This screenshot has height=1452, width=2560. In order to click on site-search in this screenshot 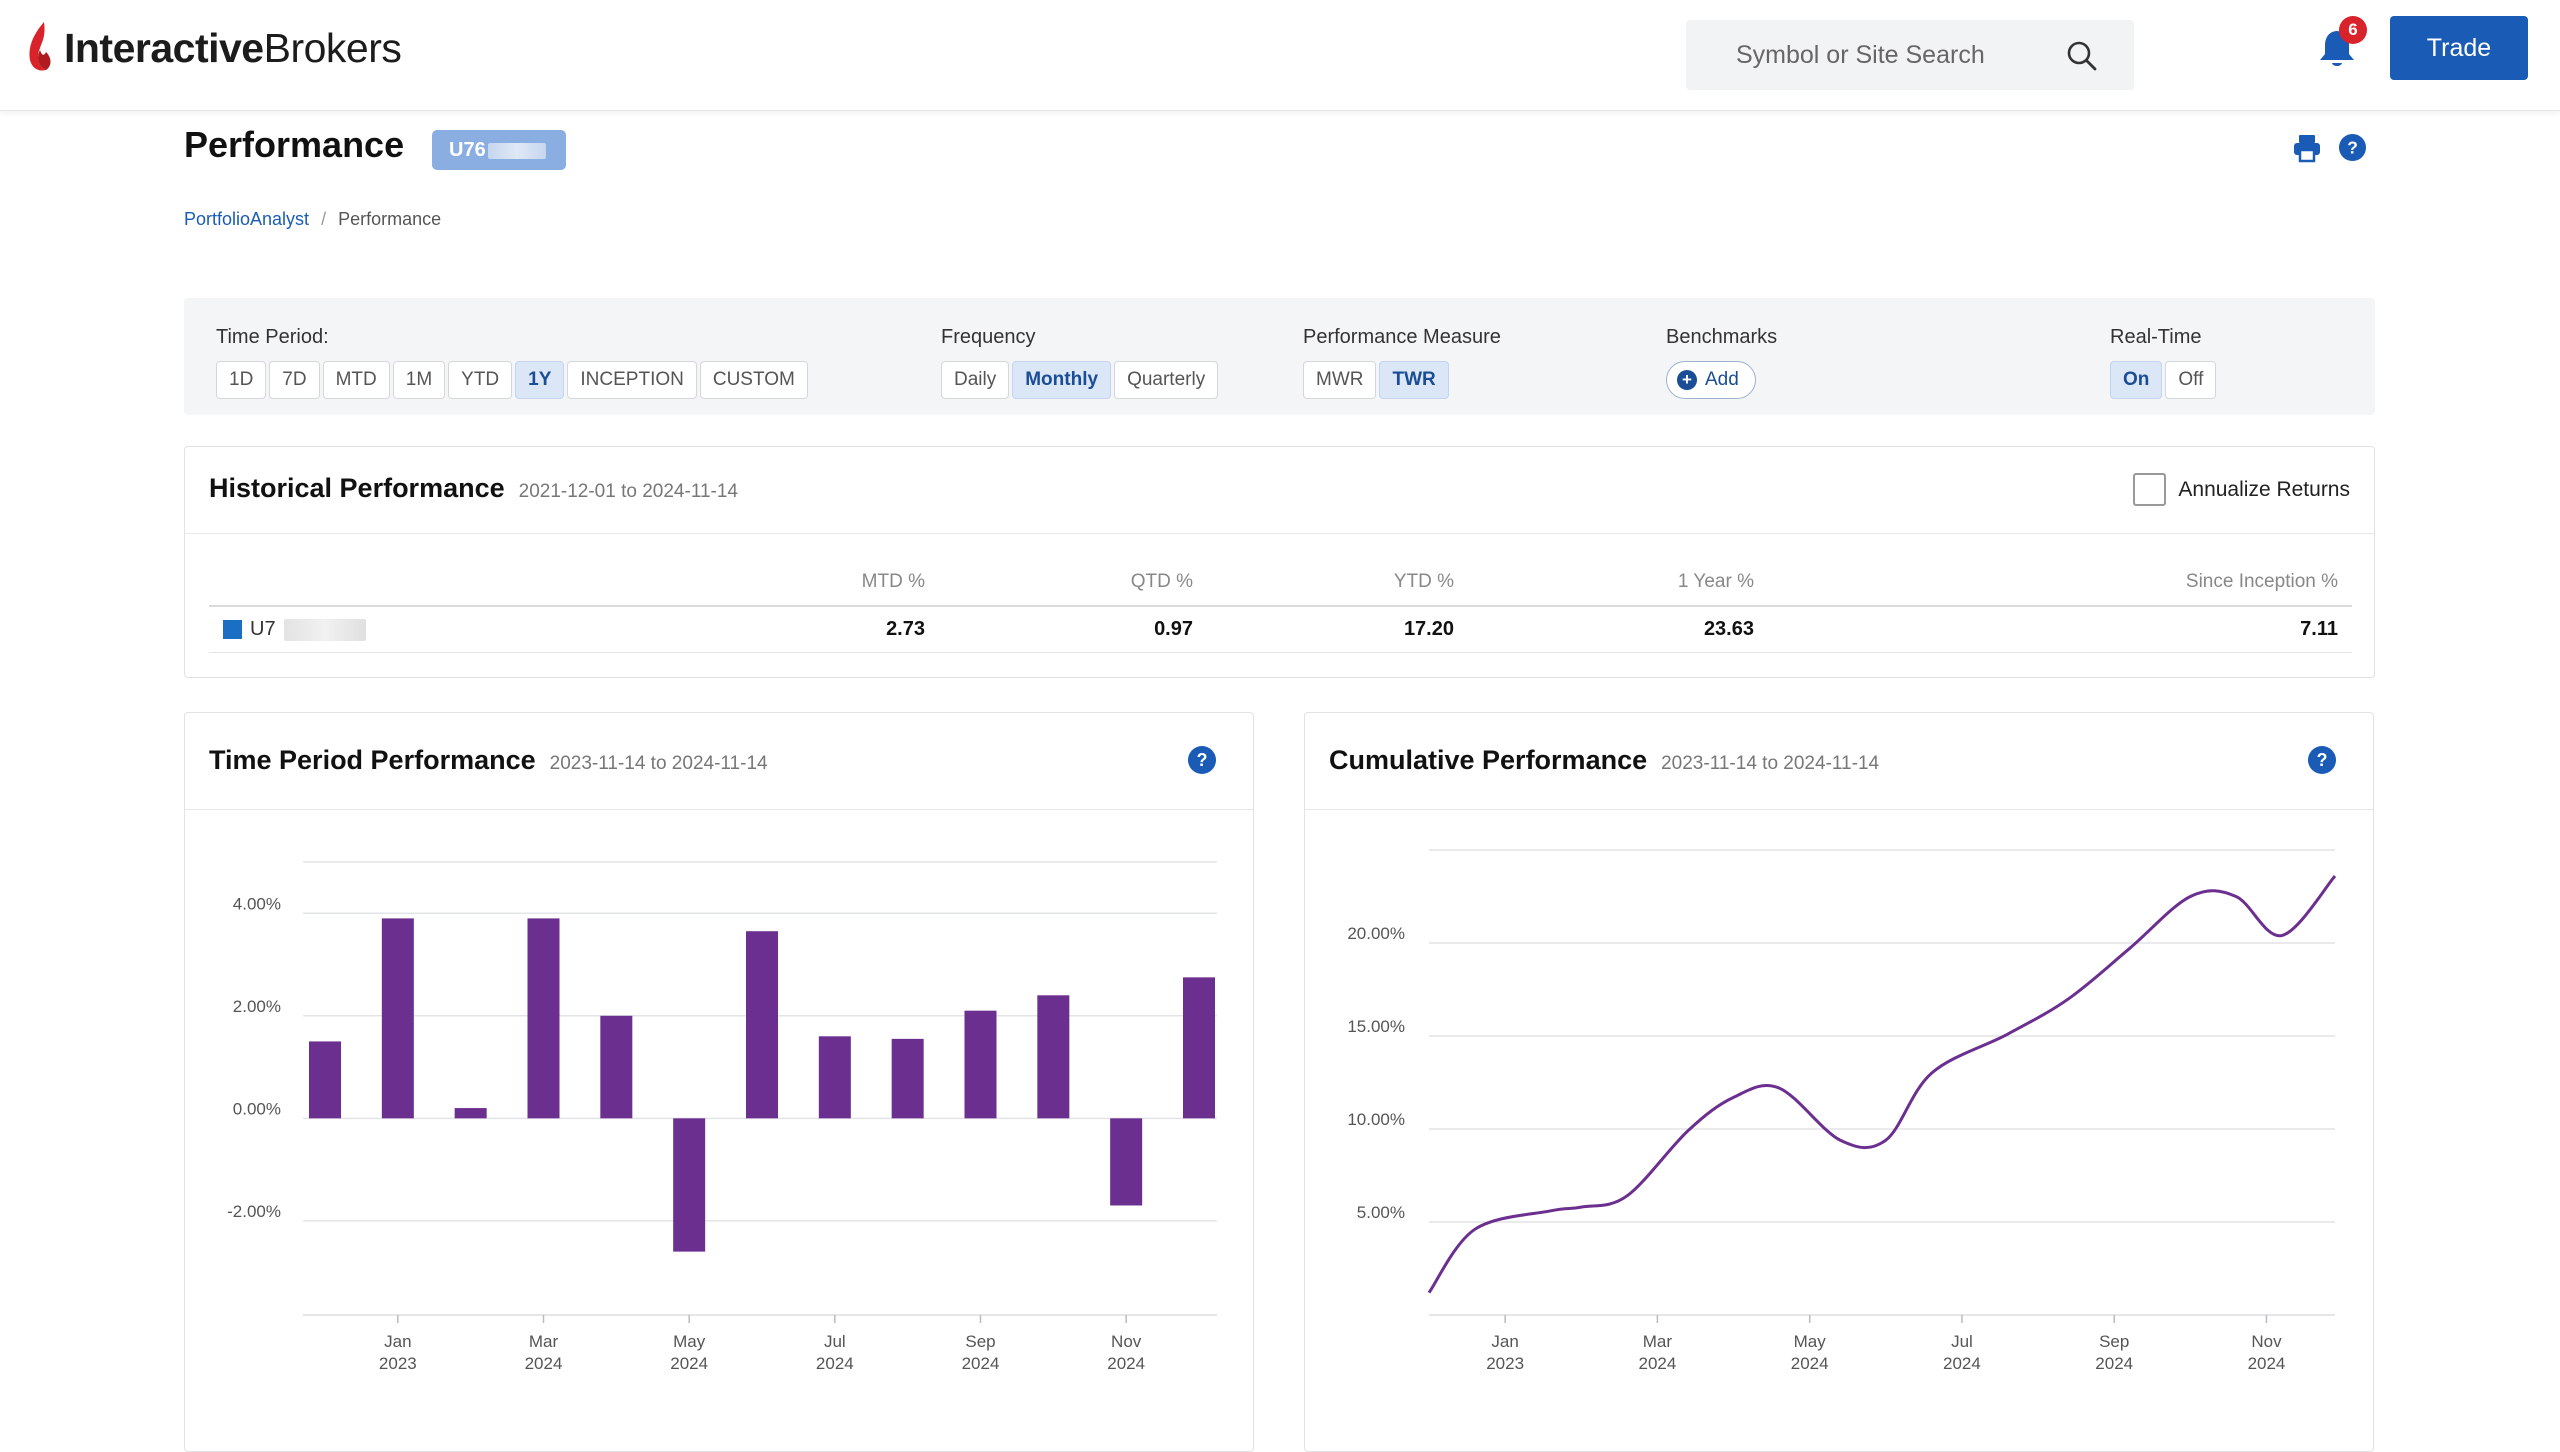, I will do `click(1910, 55)`.